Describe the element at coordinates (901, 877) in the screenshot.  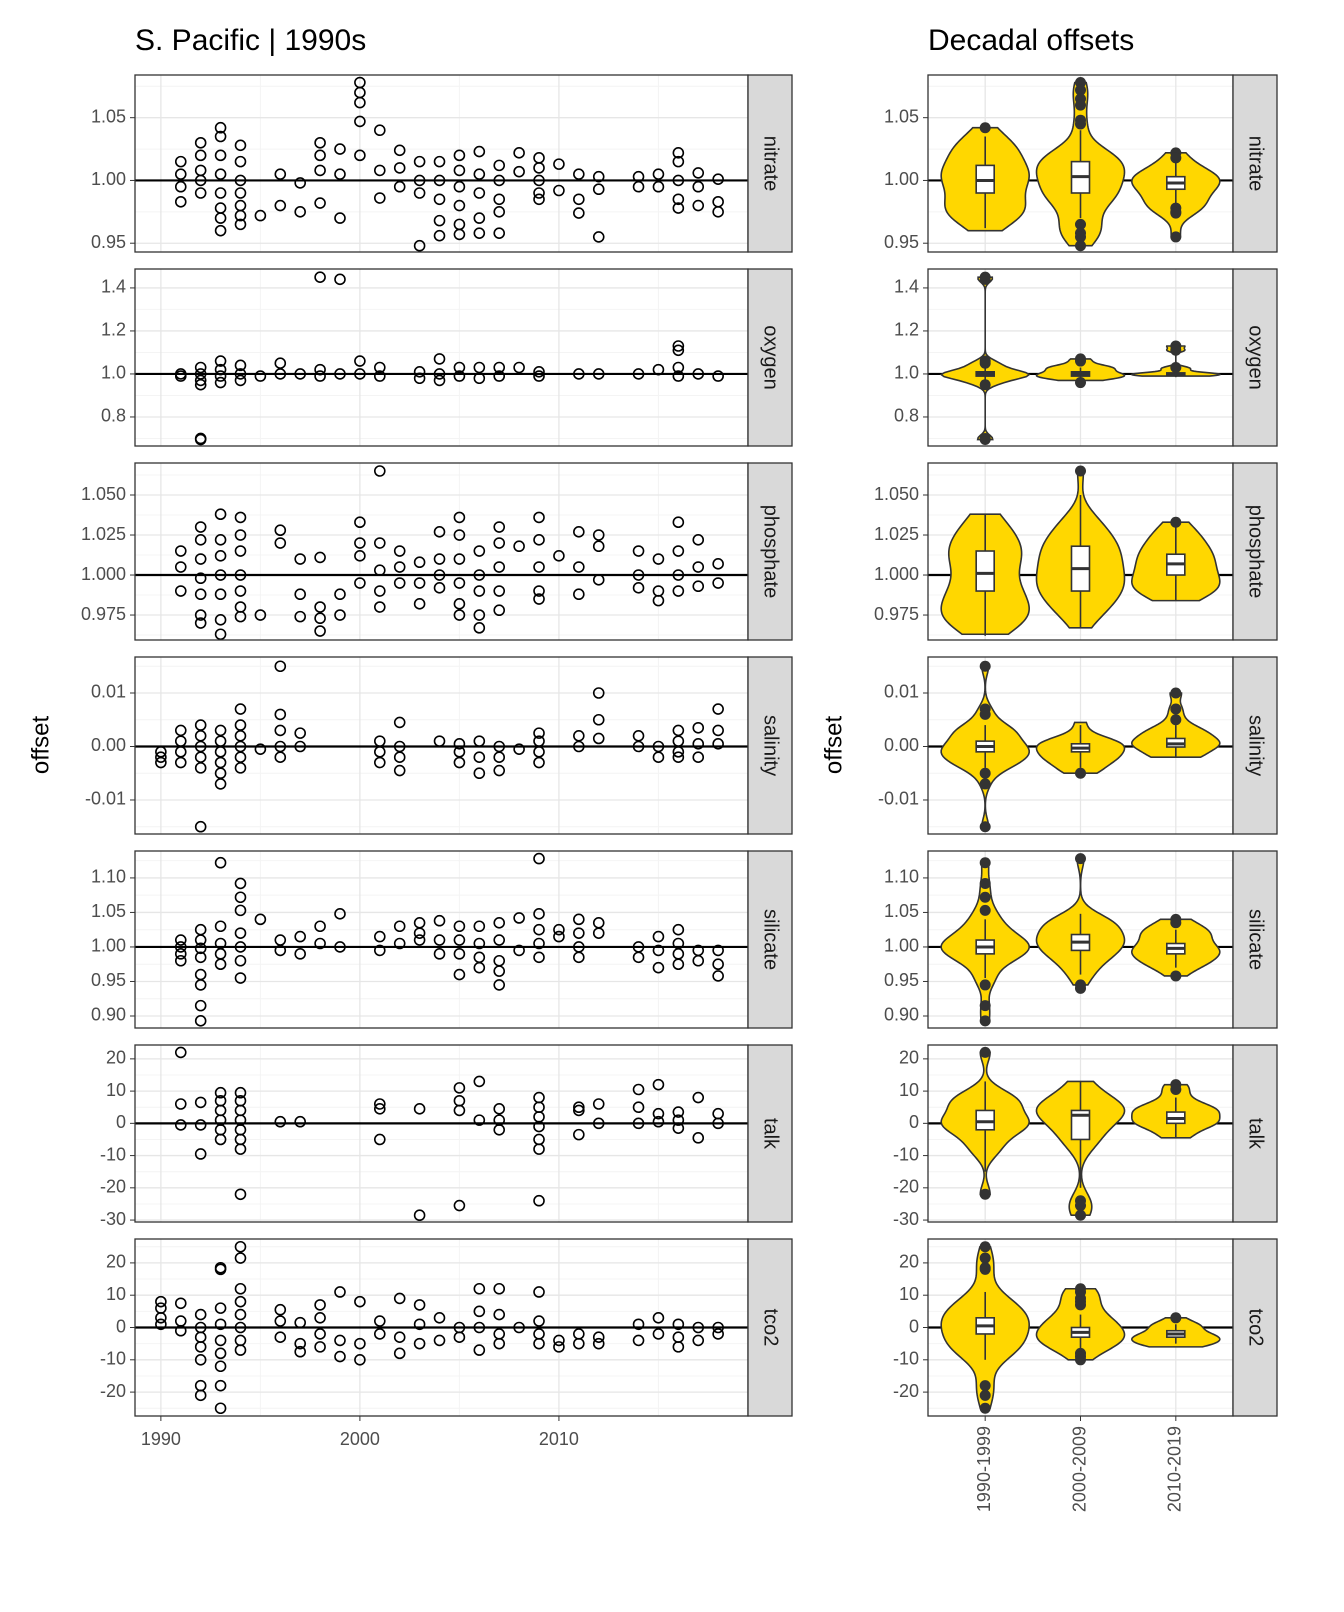
I see `y-tick-label: 1.10` at that location.